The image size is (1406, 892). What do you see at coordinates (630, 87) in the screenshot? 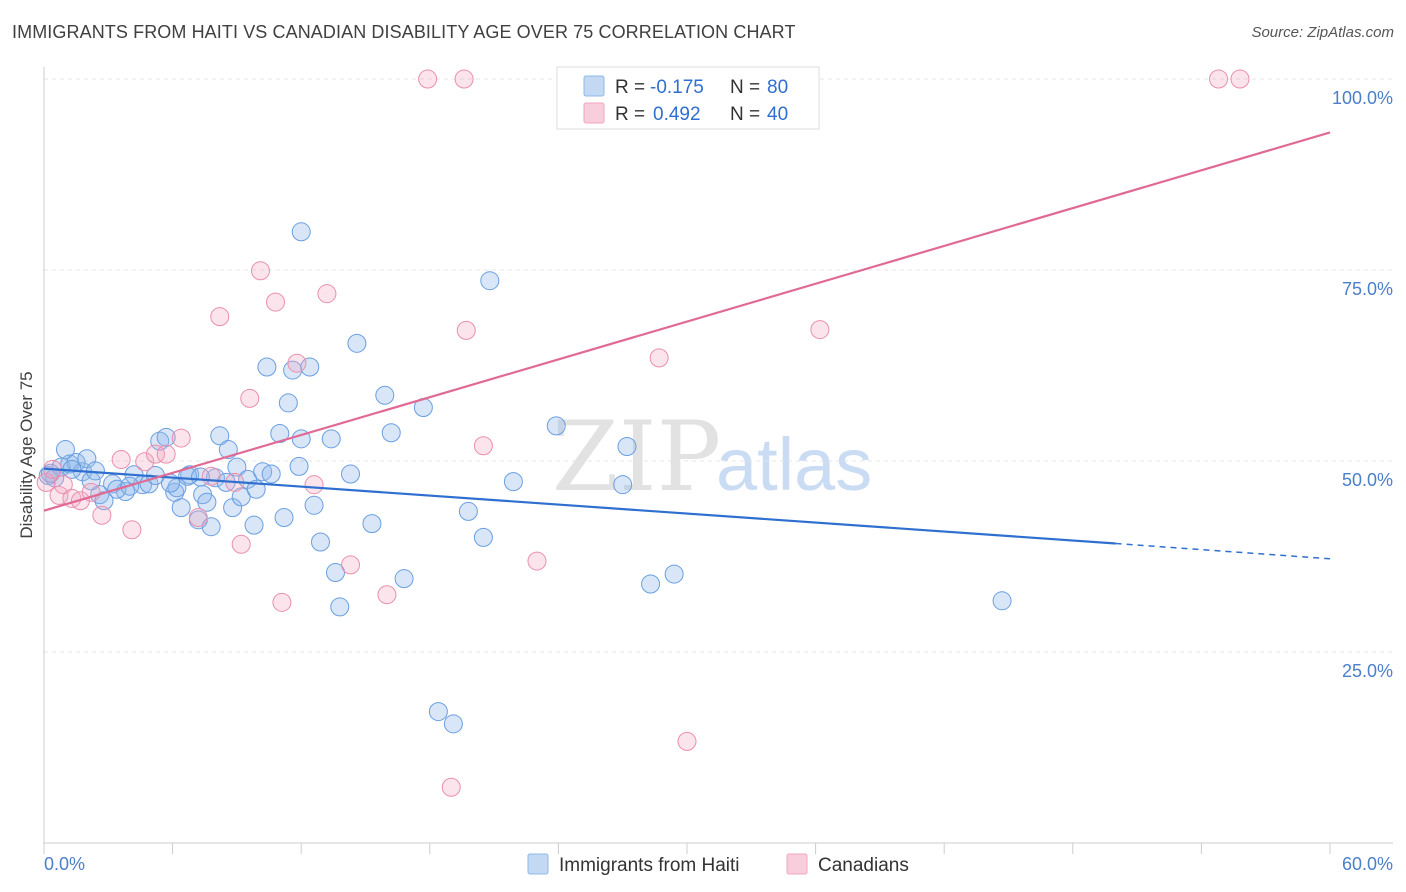
I see `legend-r-label-haiti: R =` at bounding box center [630, 87].